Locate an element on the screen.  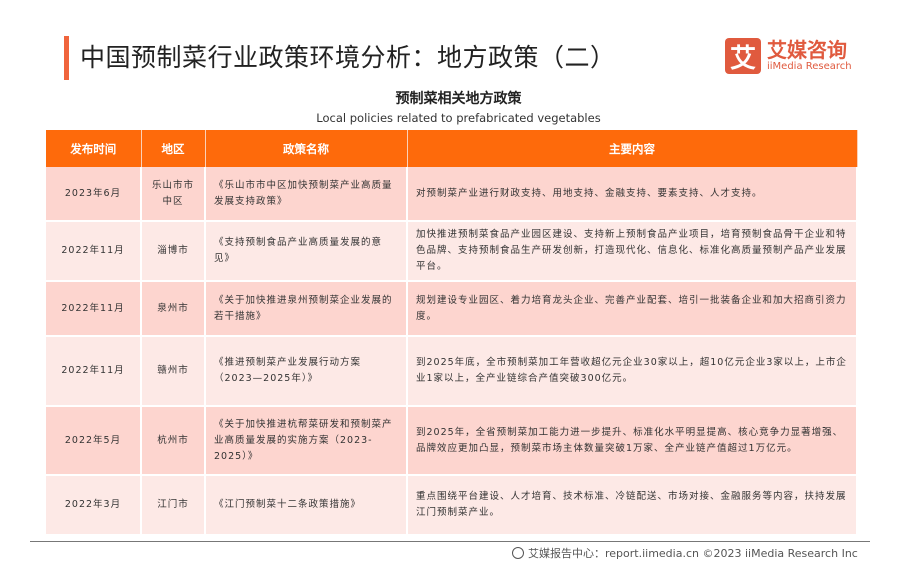
cell-region: 杭州市 is located at coordinates (173, 441).